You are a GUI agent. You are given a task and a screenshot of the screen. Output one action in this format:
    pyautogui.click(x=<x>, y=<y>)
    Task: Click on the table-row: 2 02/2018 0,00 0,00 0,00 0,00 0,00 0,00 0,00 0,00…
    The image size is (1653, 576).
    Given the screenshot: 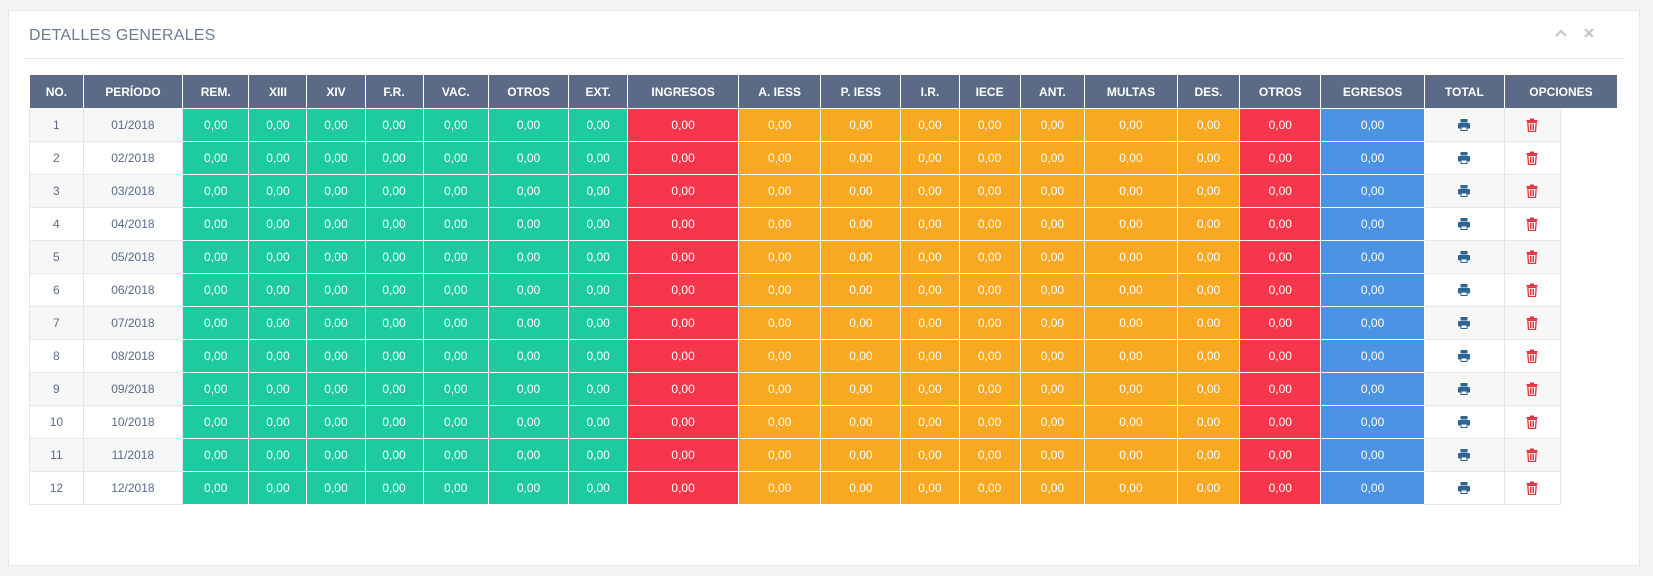 What is the action you would take?
    pyautogui.click(x=823, y=158)
    